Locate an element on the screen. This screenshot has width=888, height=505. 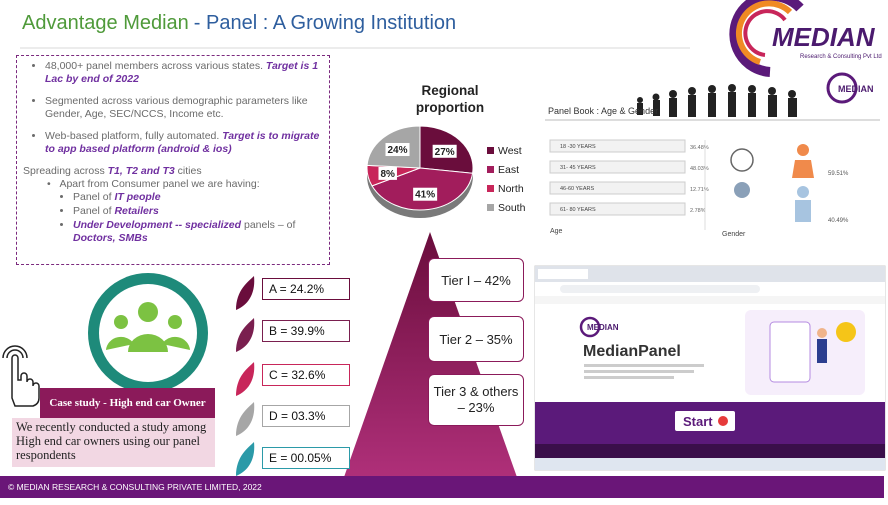
legend-label: West is located at coordinates (510, 151).